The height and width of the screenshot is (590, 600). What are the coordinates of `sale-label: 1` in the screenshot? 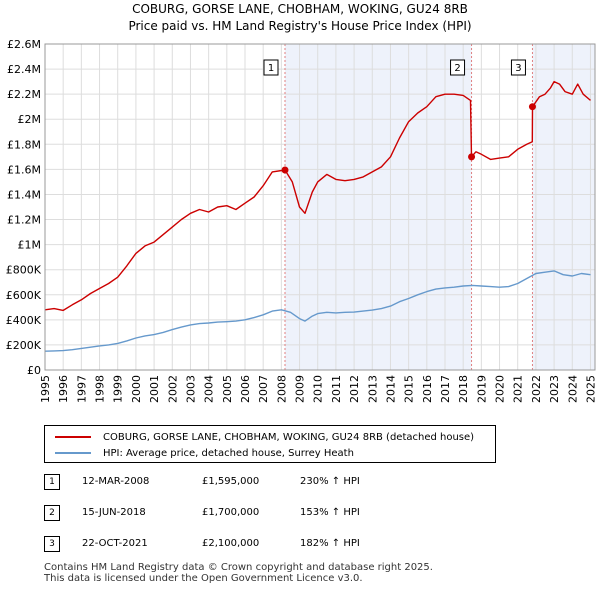 It's located at (271, 68).